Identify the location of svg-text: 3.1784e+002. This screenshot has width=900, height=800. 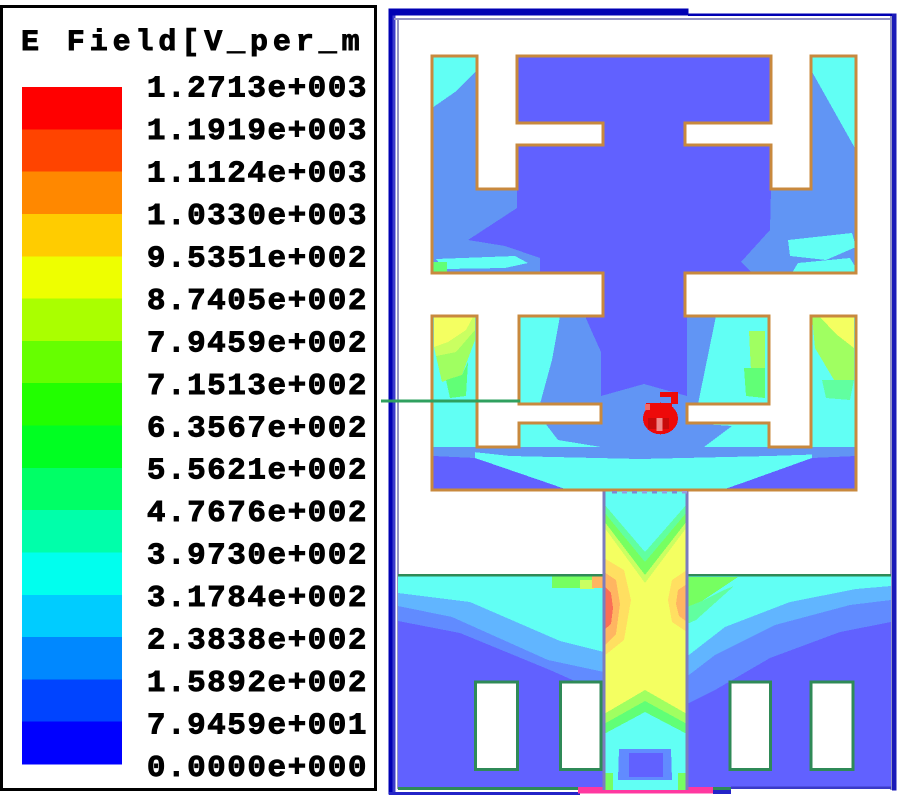
(257, 598).